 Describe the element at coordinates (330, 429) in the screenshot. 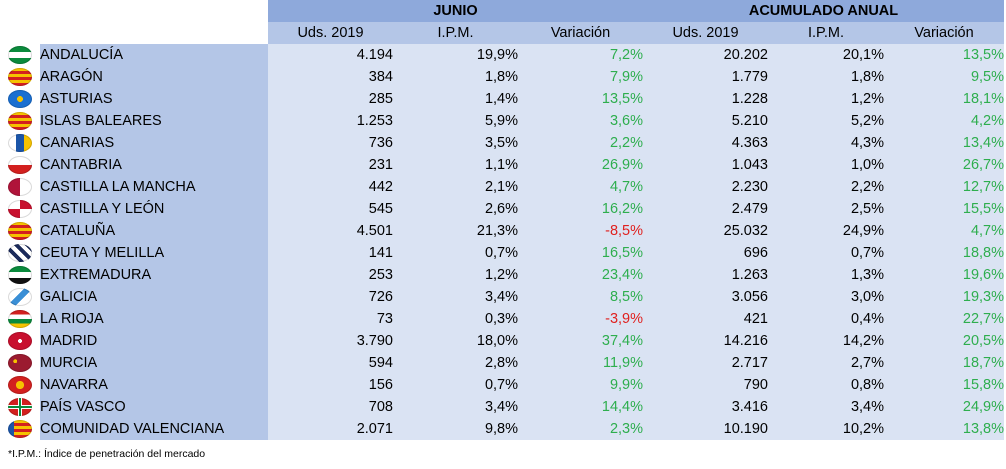

I see `junio-uds-cell: 2.071` at that location.